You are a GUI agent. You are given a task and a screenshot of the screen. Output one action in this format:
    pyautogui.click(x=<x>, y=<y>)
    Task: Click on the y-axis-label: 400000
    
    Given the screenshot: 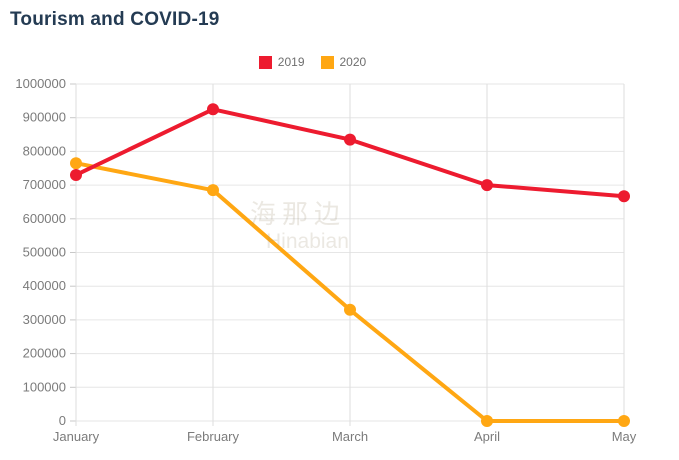 What is the action you would take?
    pyautogui.click(x=44, y=285)
    